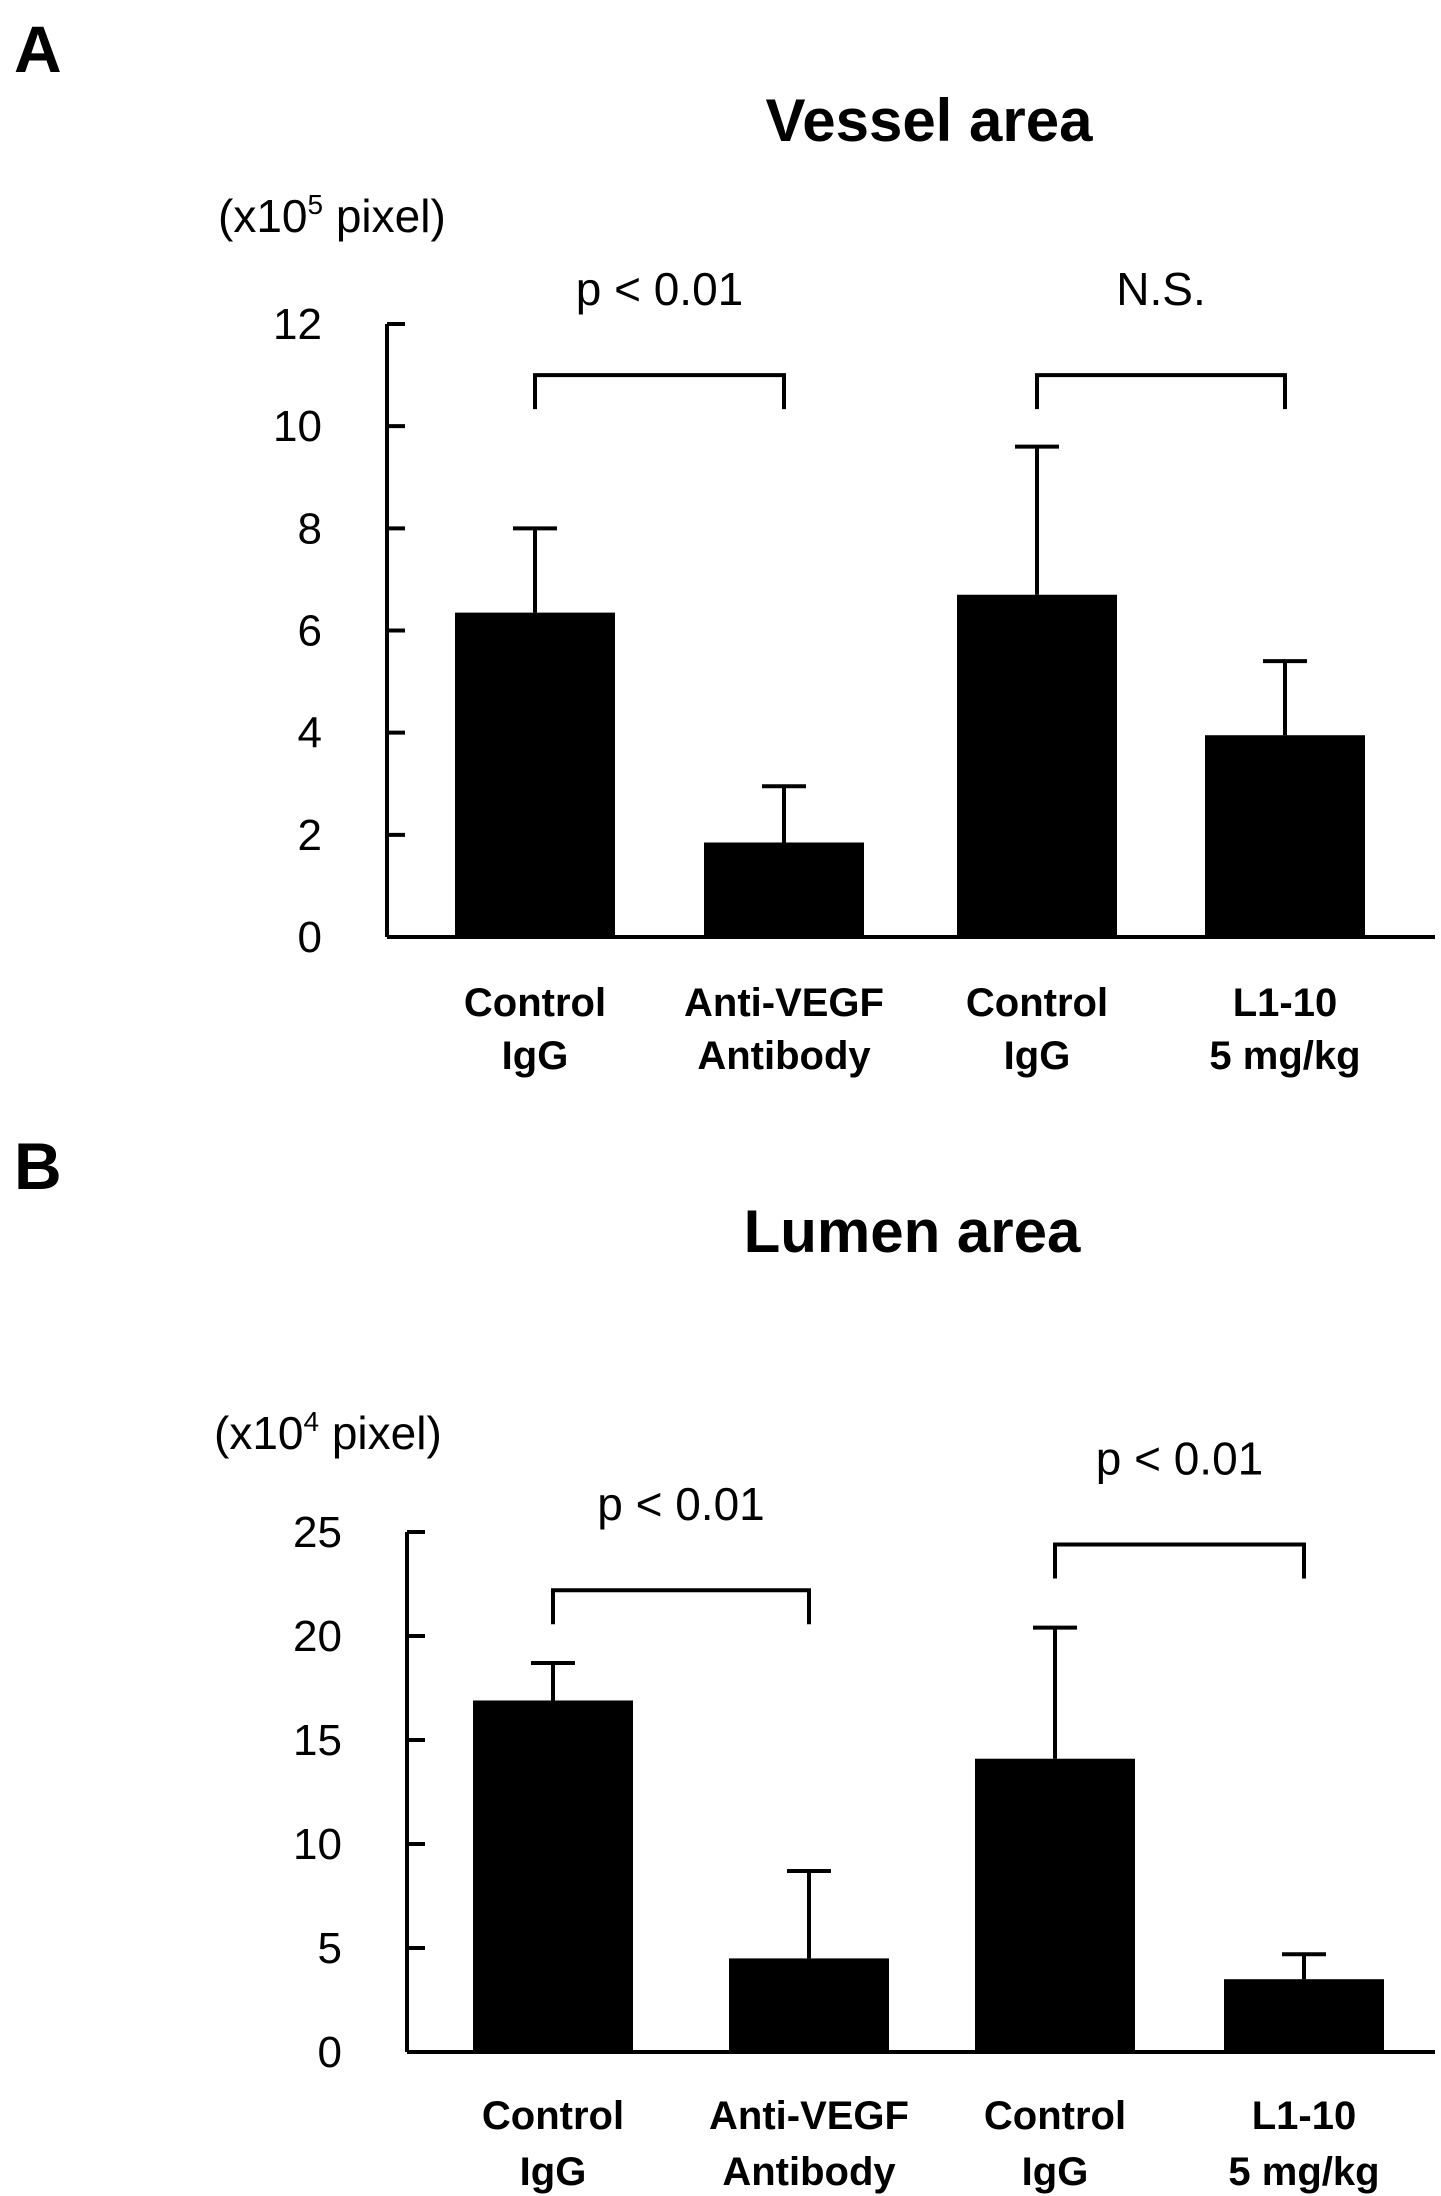 The image size is (1441, 2196). Describe the element at coordinates (1160, 289) in the screenshot. I see `significance-label: N.S.` at that location.